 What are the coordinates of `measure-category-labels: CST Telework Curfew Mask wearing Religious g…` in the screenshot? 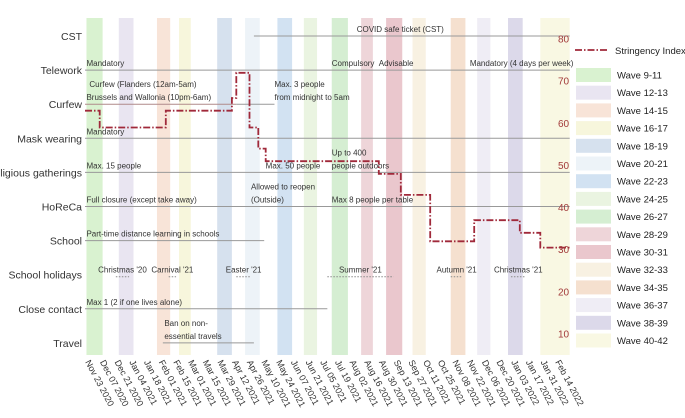 It's located at (41, 190).